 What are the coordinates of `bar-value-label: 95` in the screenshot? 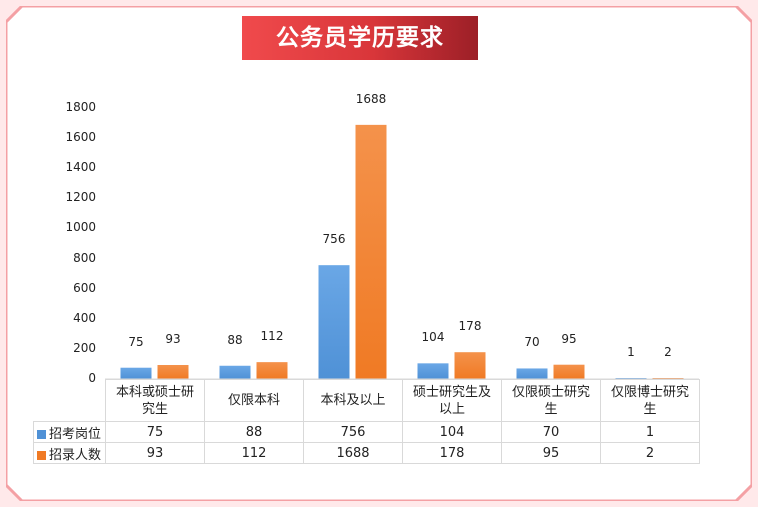 It's located at (569, 338).